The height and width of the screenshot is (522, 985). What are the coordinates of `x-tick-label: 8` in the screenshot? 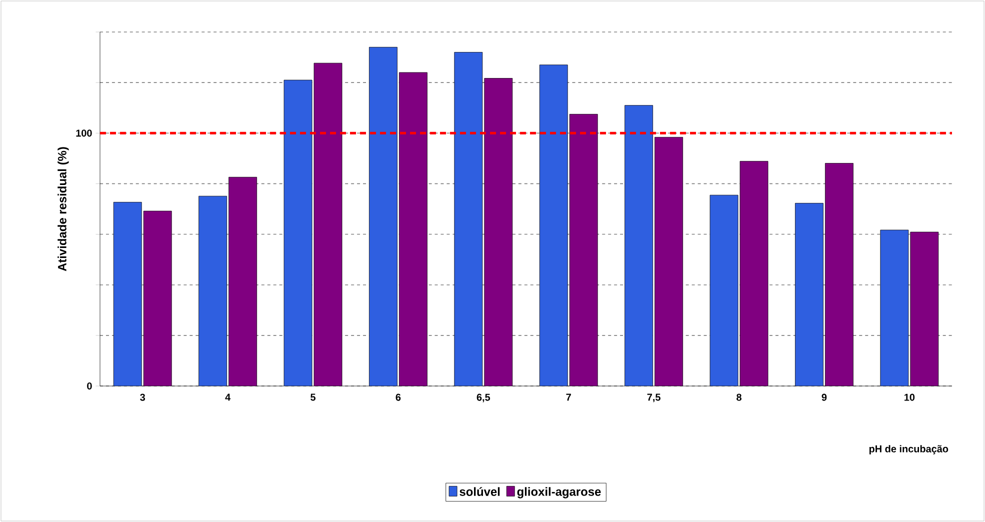 It's located at (739, 397).